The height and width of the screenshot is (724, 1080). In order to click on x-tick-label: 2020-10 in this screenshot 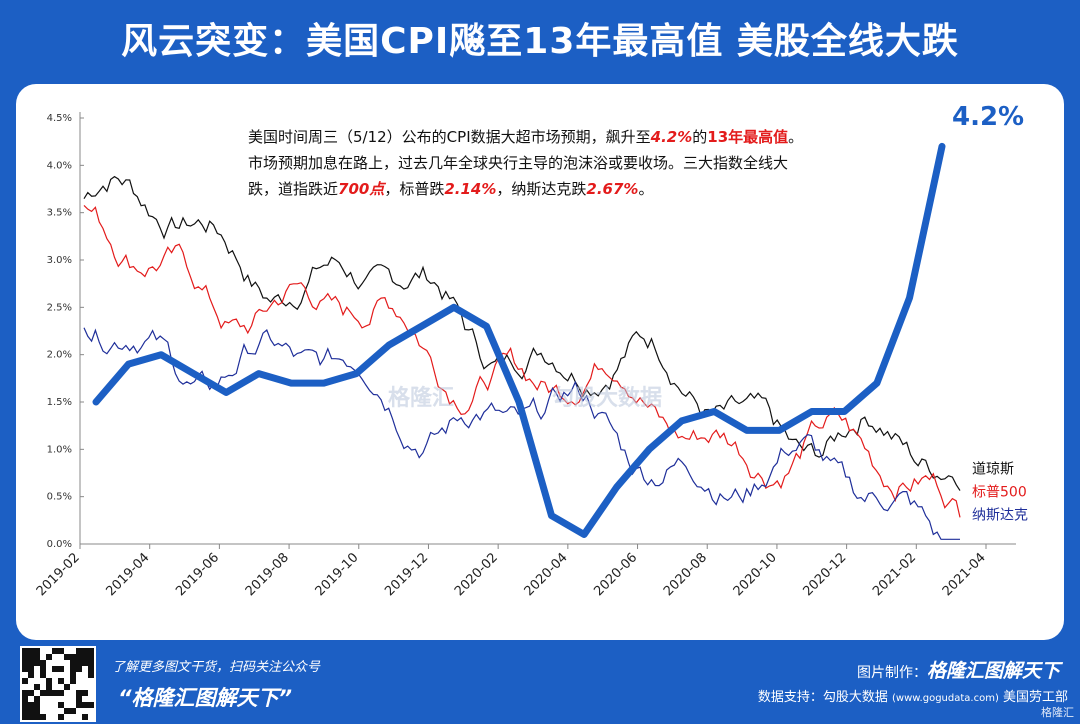, I will do `click(755, 574)`.